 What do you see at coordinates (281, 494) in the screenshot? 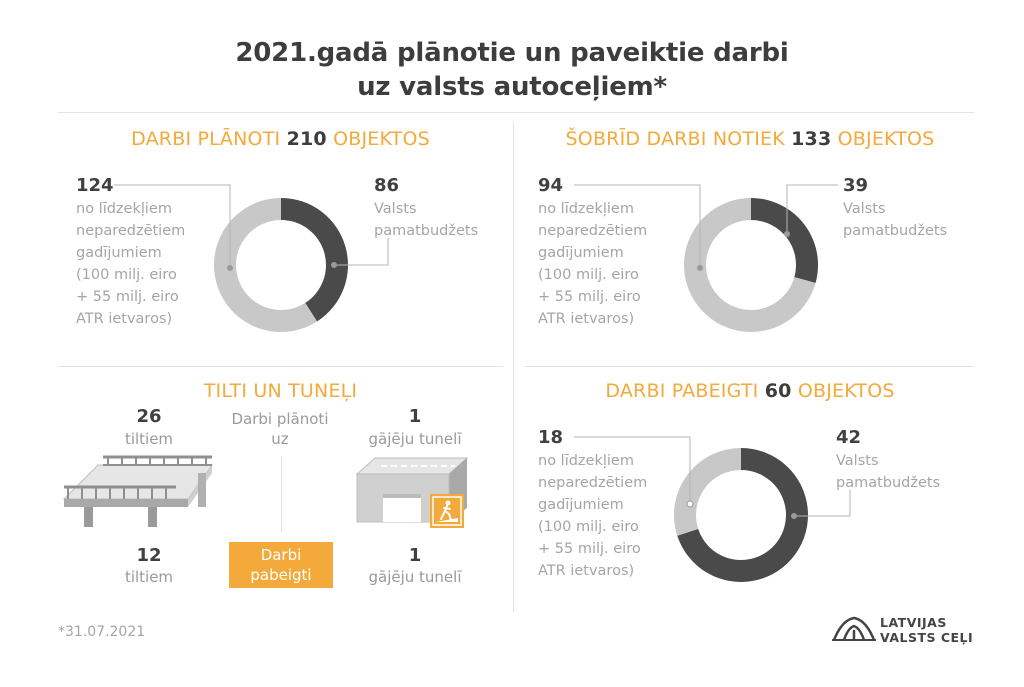
I see `tunnels-center-divider` at bounding box center [281, 494].